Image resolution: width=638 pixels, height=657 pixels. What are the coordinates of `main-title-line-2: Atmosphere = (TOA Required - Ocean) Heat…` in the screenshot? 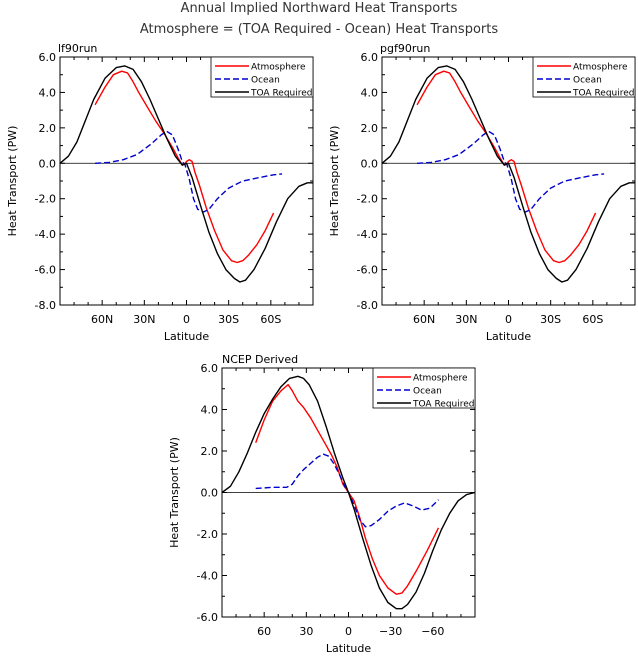 It's located at (319, 29).